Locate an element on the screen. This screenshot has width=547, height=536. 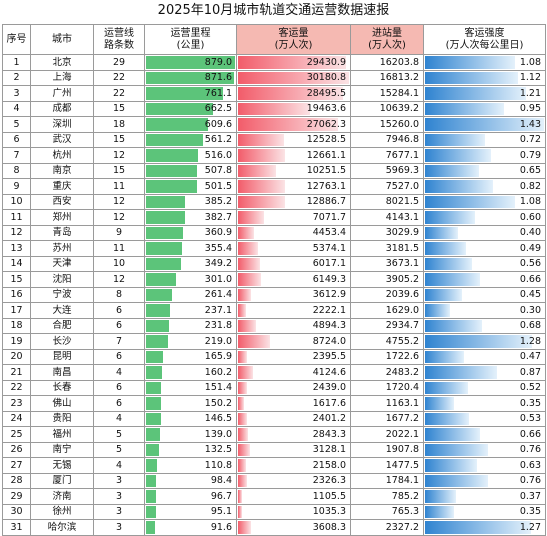
cell-text: 0.52 is located at coordinates (530, 387).